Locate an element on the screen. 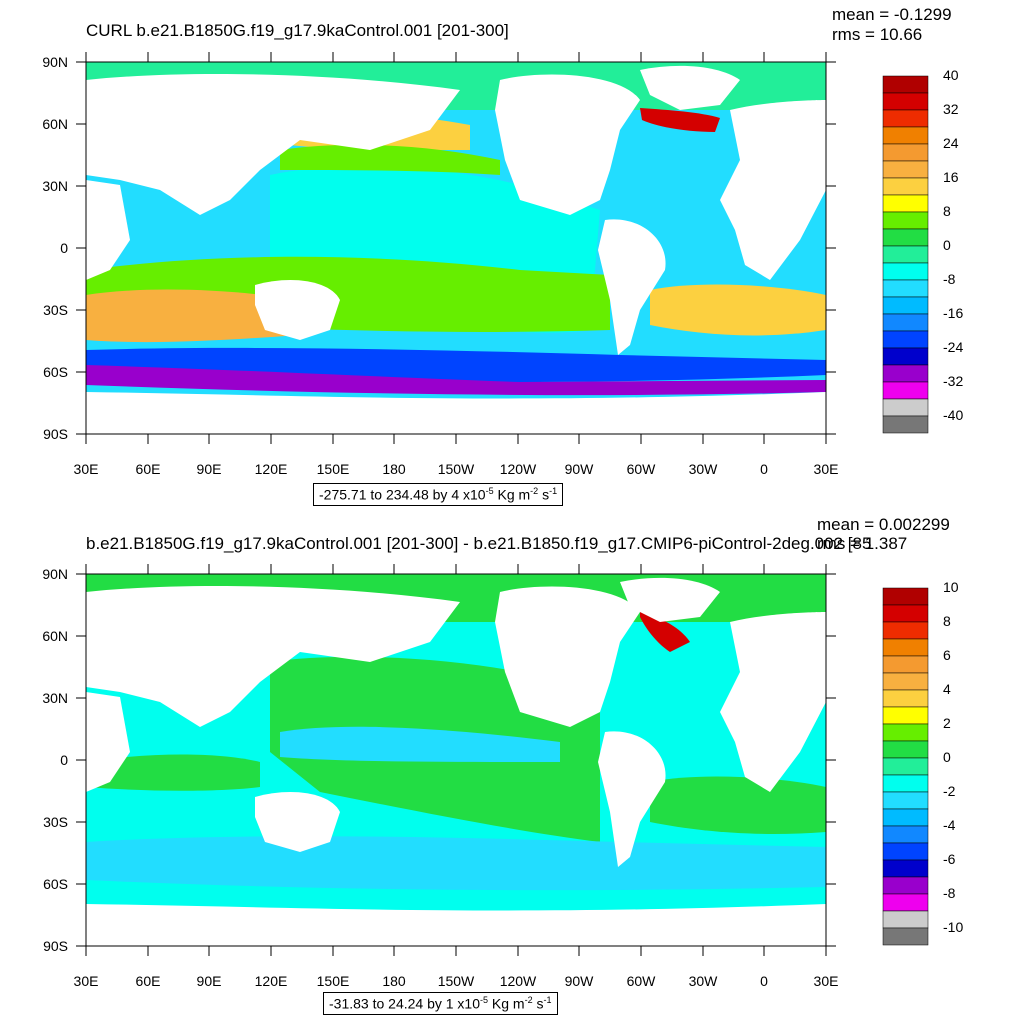 This screenshot has height=1024, width=1024. lon-label: 120W is located at coordinates (518, 469).